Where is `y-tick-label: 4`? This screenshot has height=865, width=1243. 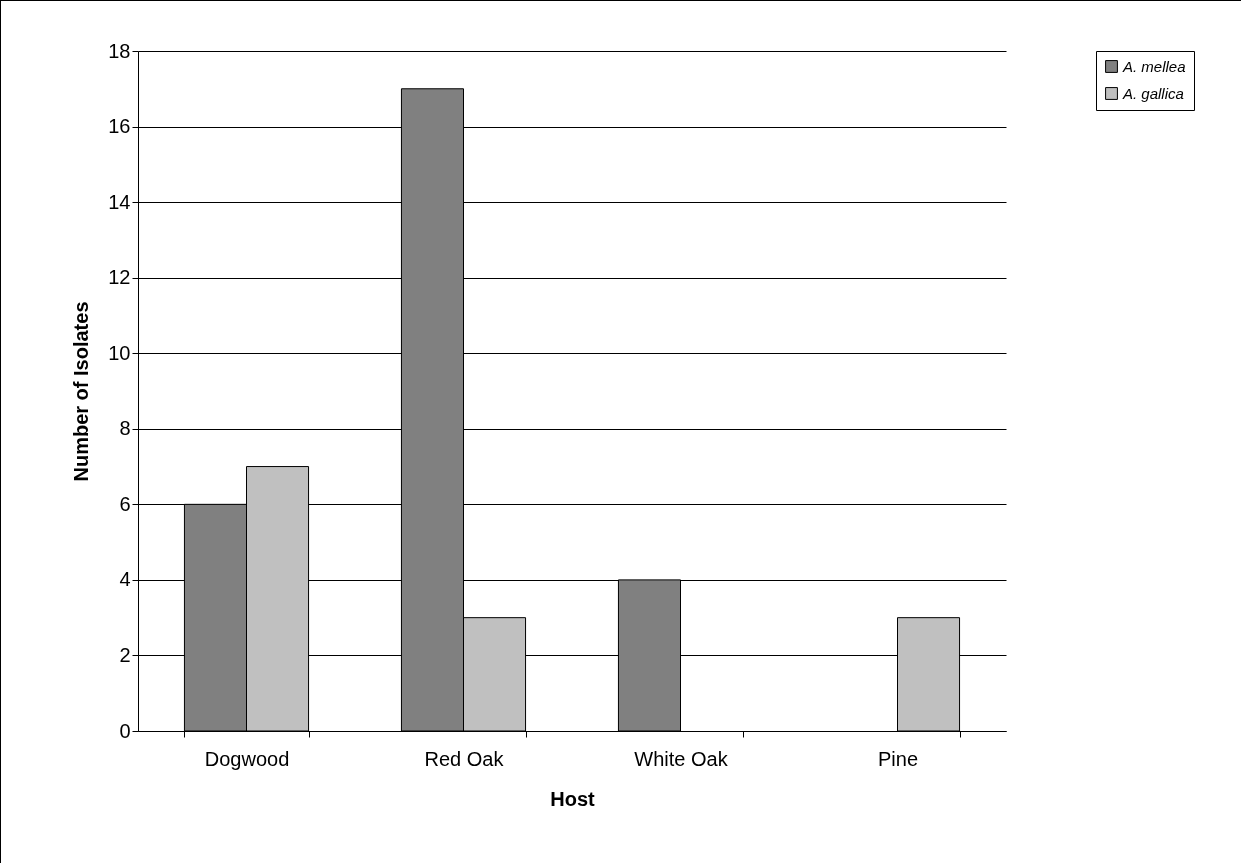 y-tick-label: 4 is located at coordinates (125, 579).